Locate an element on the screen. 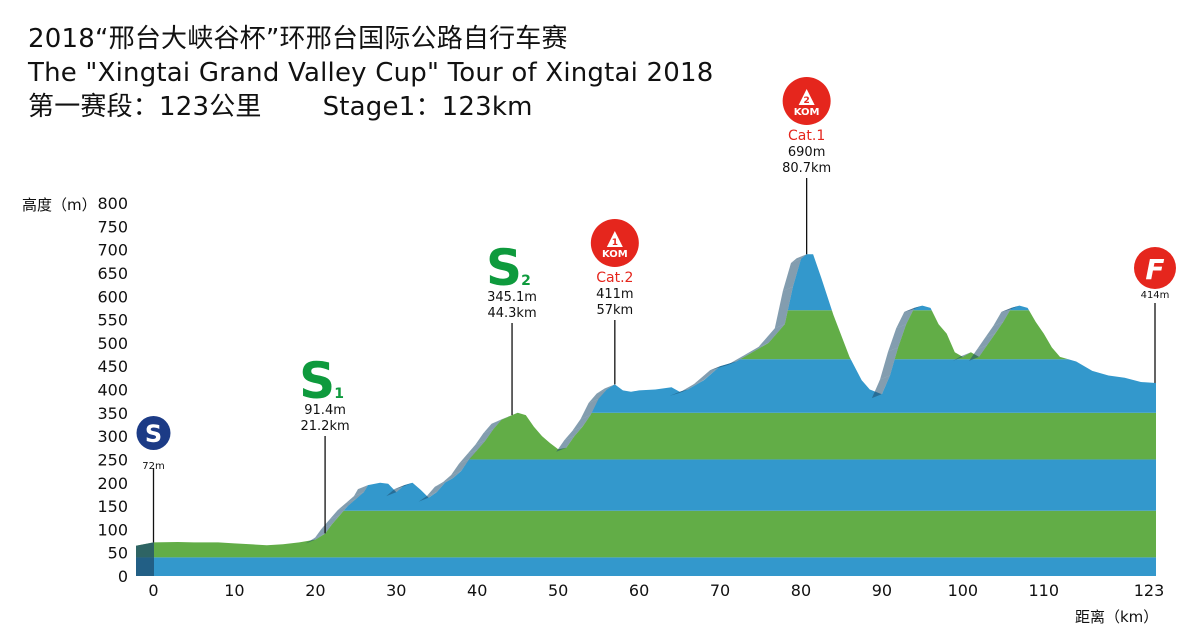 The width and height of the screenshot is (1200, 633). stage-distance-en: Stage1：123km is located at coordinates (427, 107).